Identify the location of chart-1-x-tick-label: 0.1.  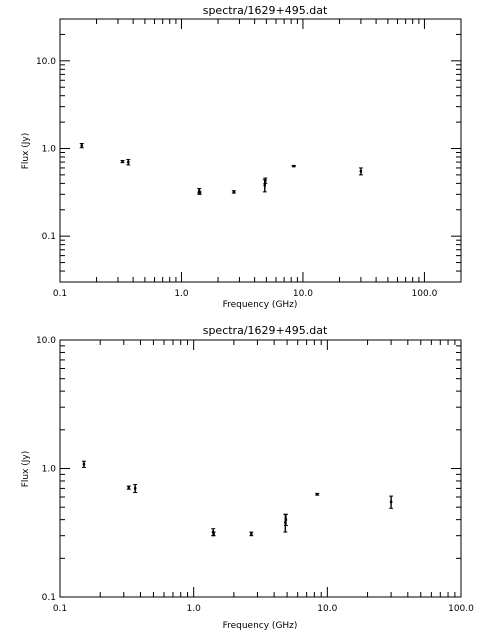
(60, 294).